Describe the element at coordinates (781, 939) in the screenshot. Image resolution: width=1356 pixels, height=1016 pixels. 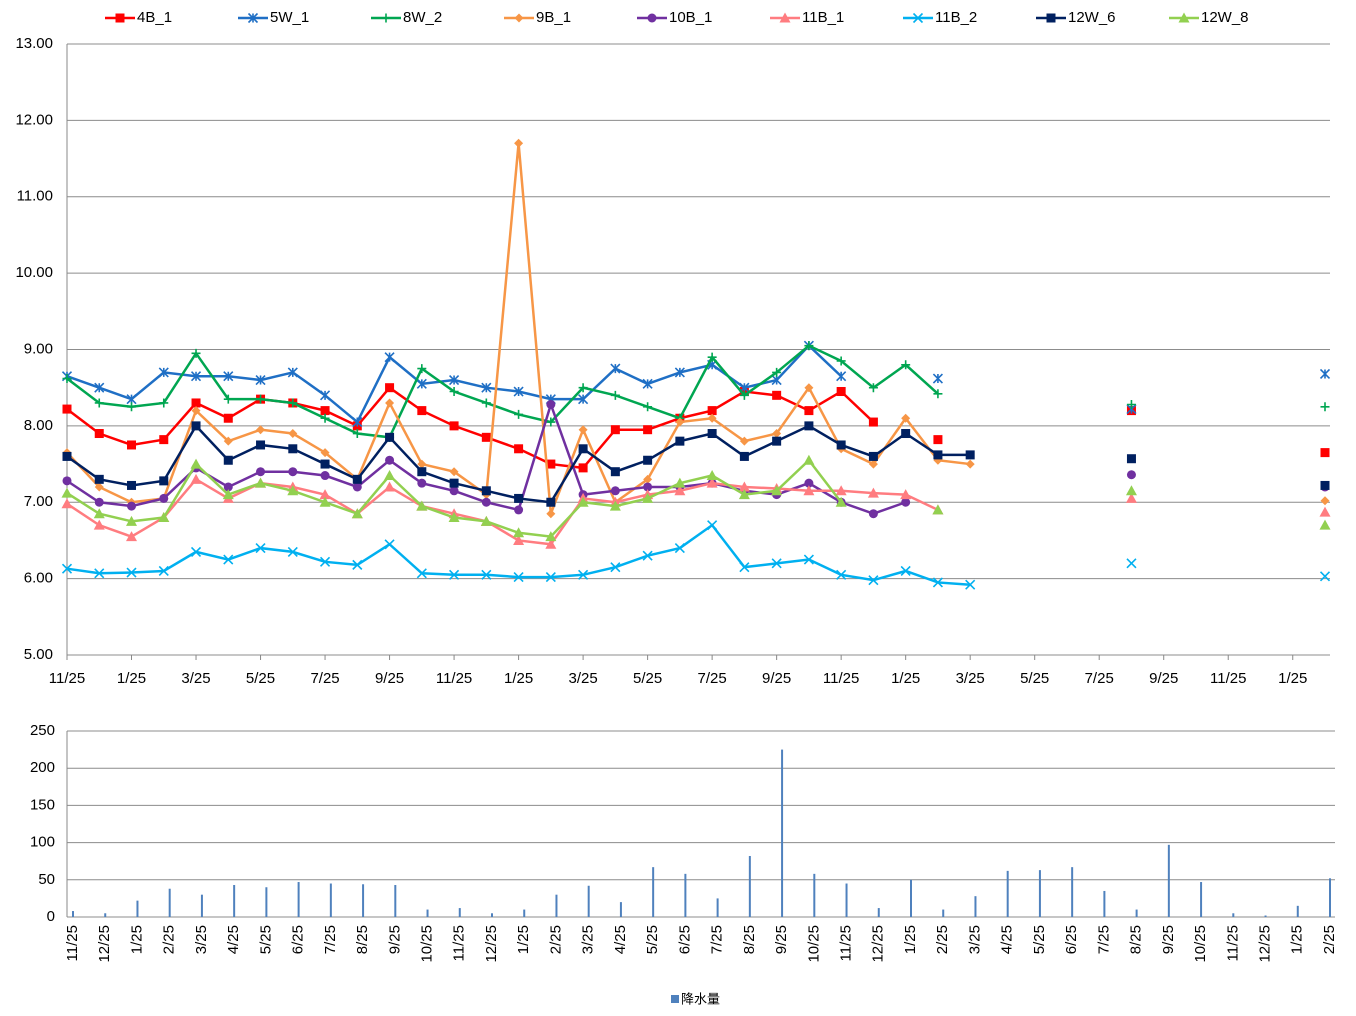
I see `x-tick-label: 9/25` at that location.